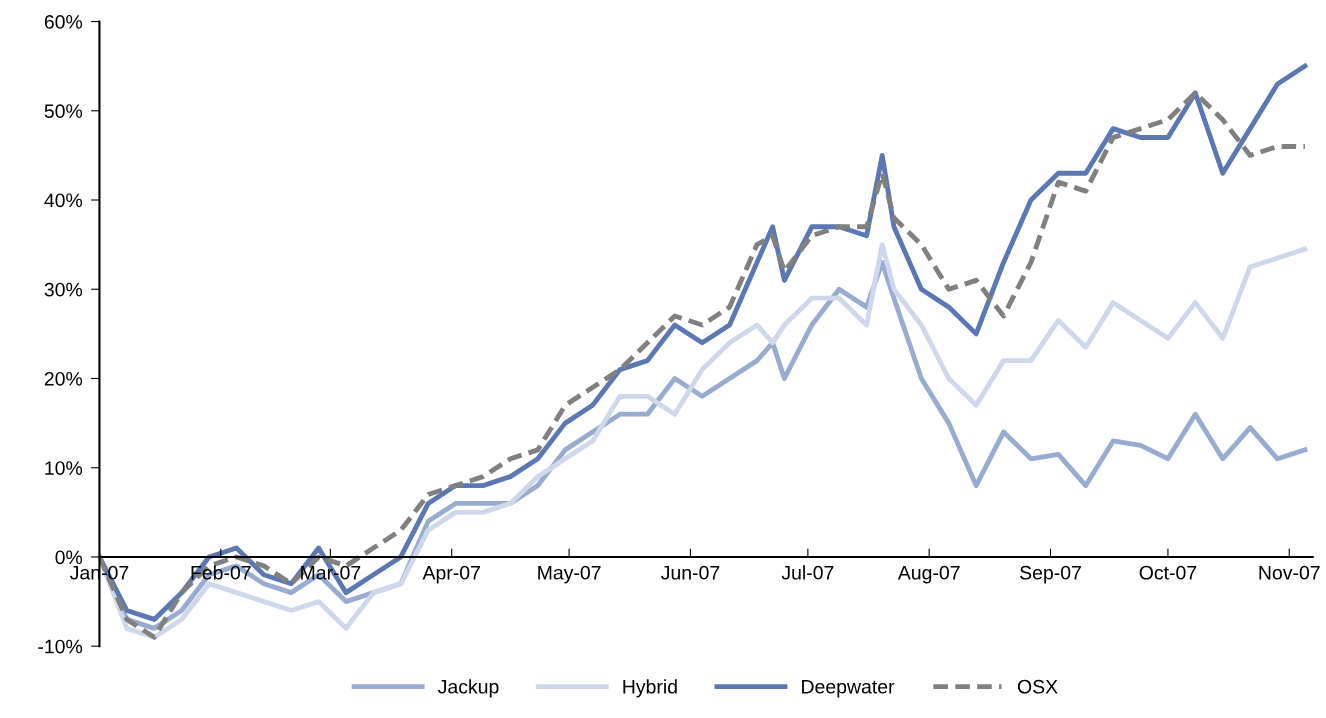 The image size is (1326, 718). Describe the element at coordinates (928, 574) in the screenshot. I see `x-tick-label: Aug-07` at that location.